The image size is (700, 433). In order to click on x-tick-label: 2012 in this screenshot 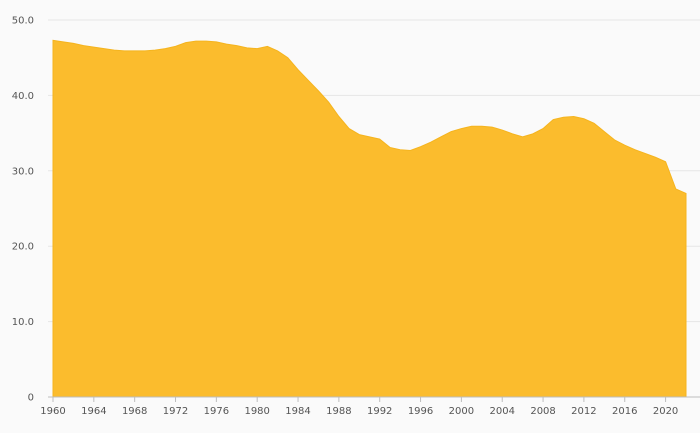, I will do `click(583, 411)`.